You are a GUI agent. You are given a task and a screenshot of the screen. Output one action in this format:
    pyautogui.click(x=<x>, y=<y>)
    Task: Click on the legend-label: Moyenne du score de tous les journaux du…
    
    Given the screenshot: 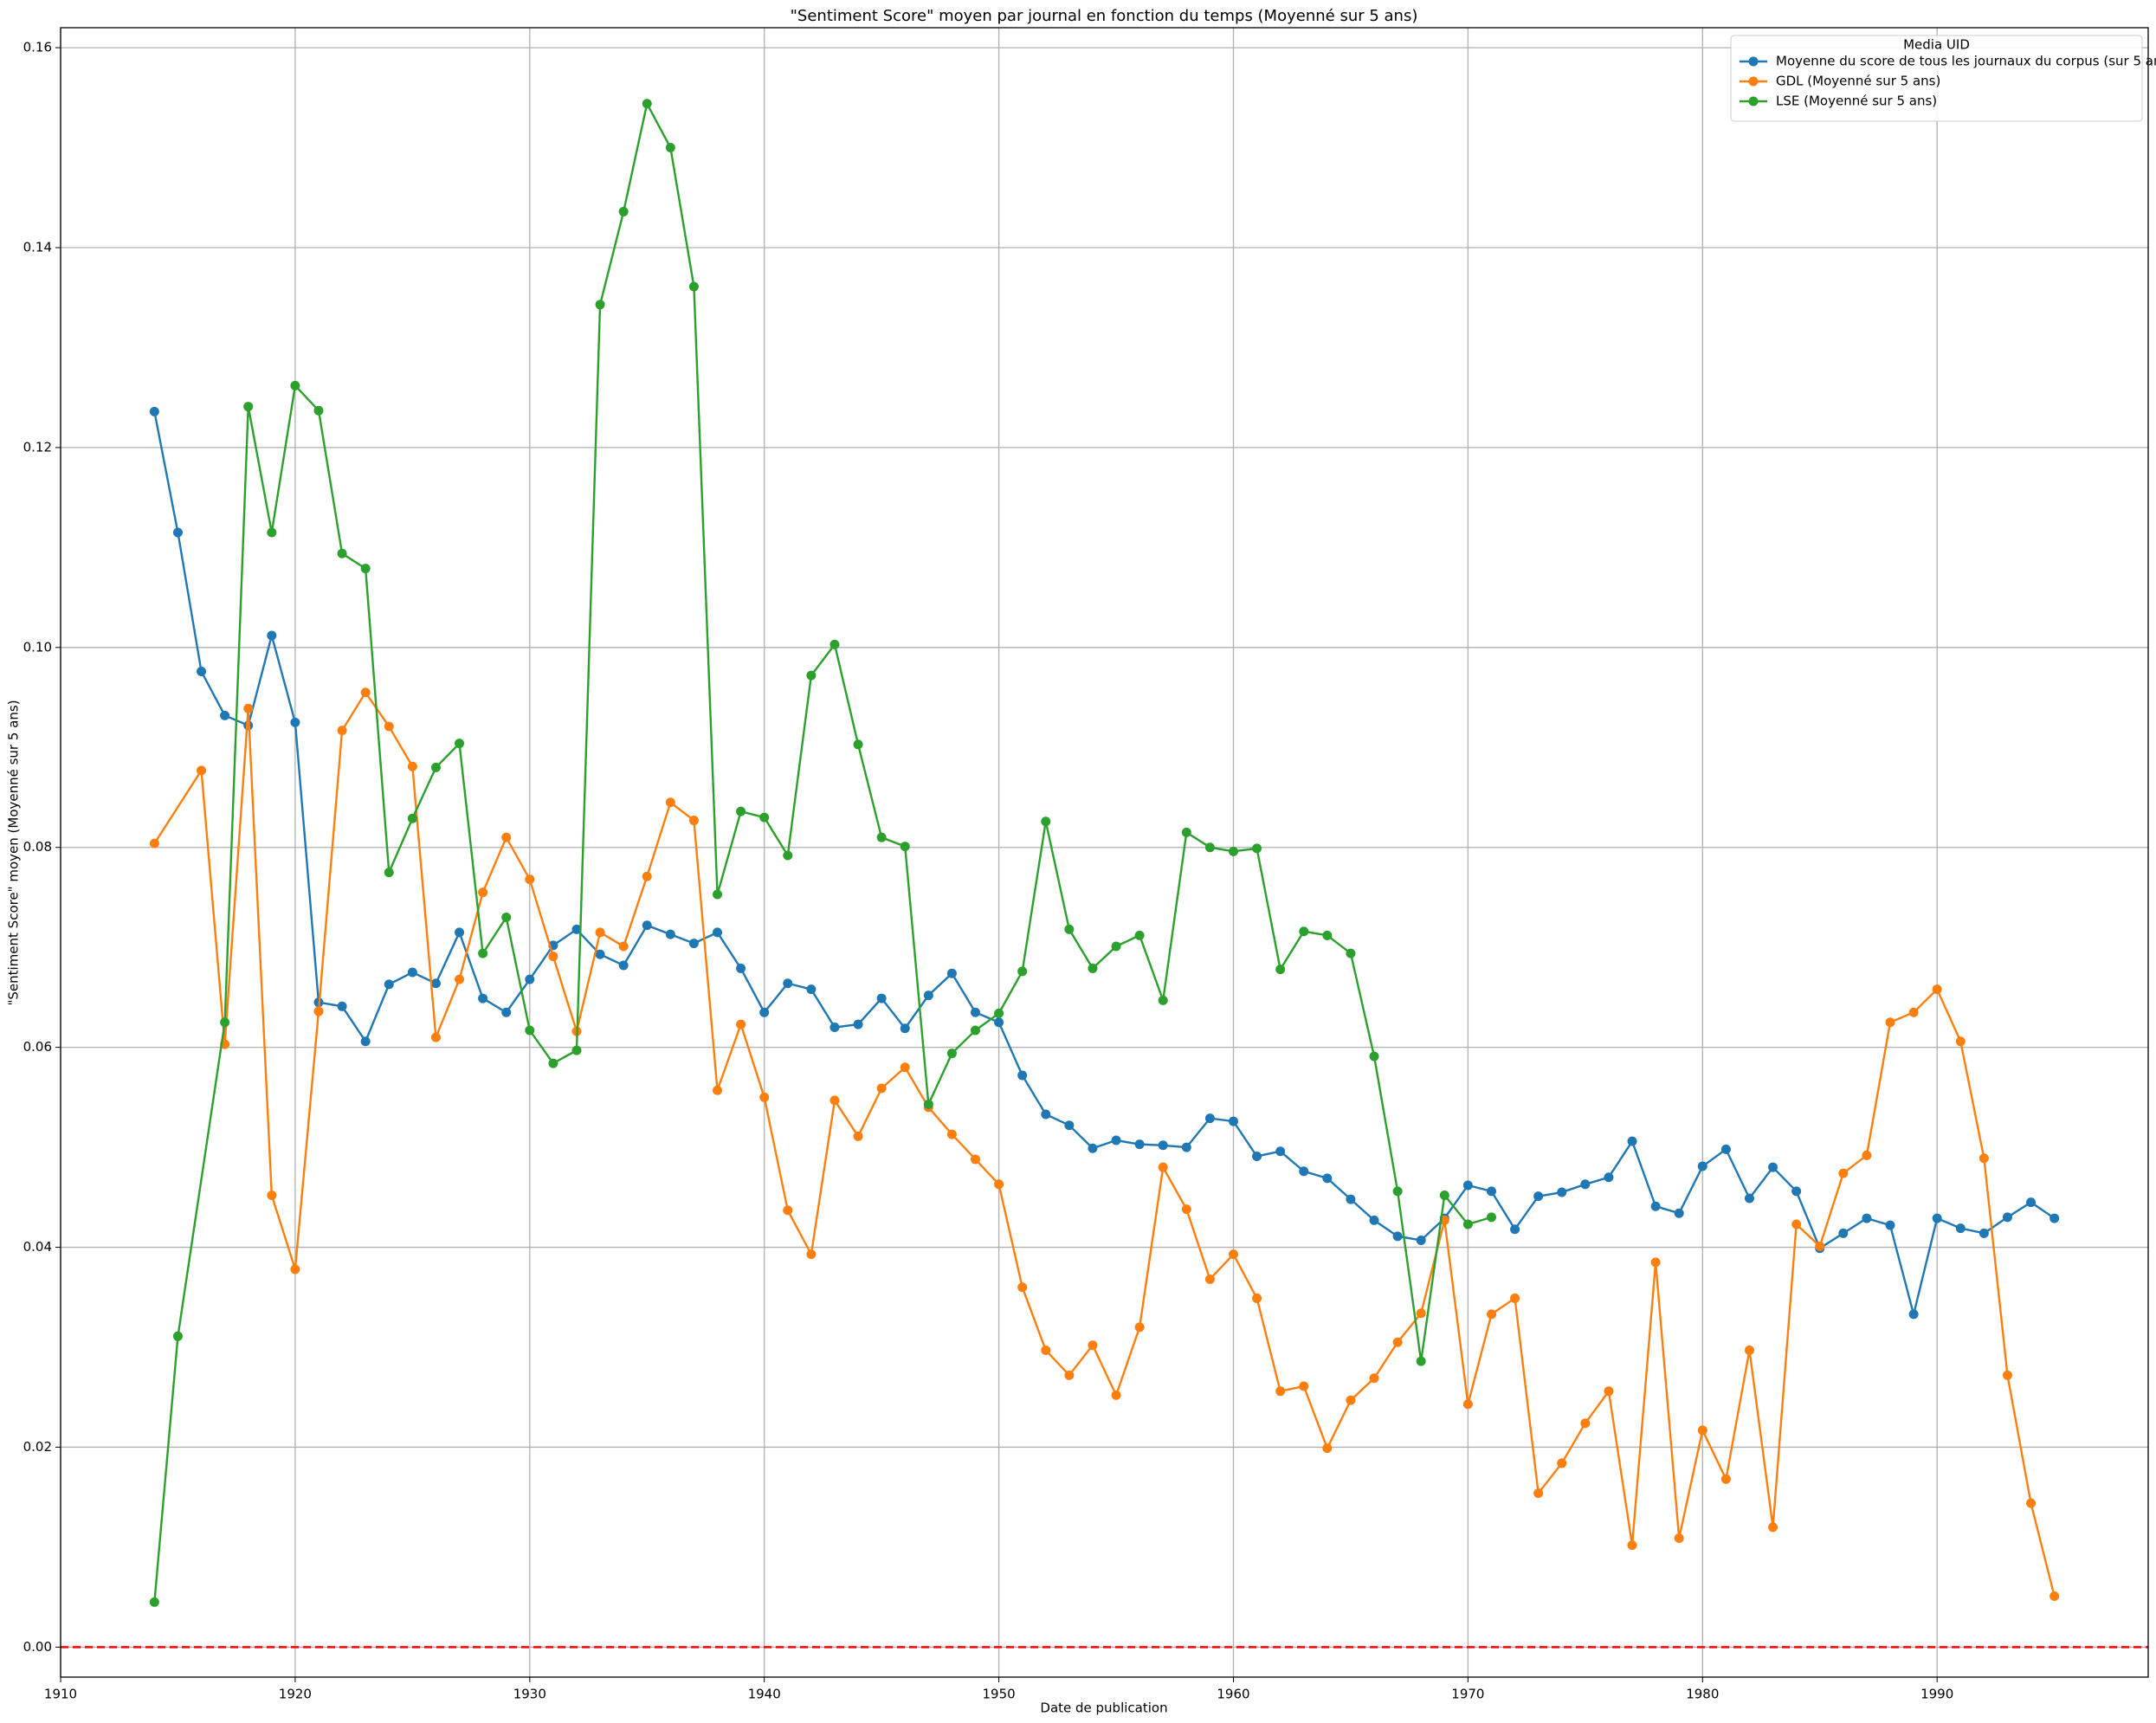 What is the action you would take?
    pyautogui.click(x=1966, y=62)
    